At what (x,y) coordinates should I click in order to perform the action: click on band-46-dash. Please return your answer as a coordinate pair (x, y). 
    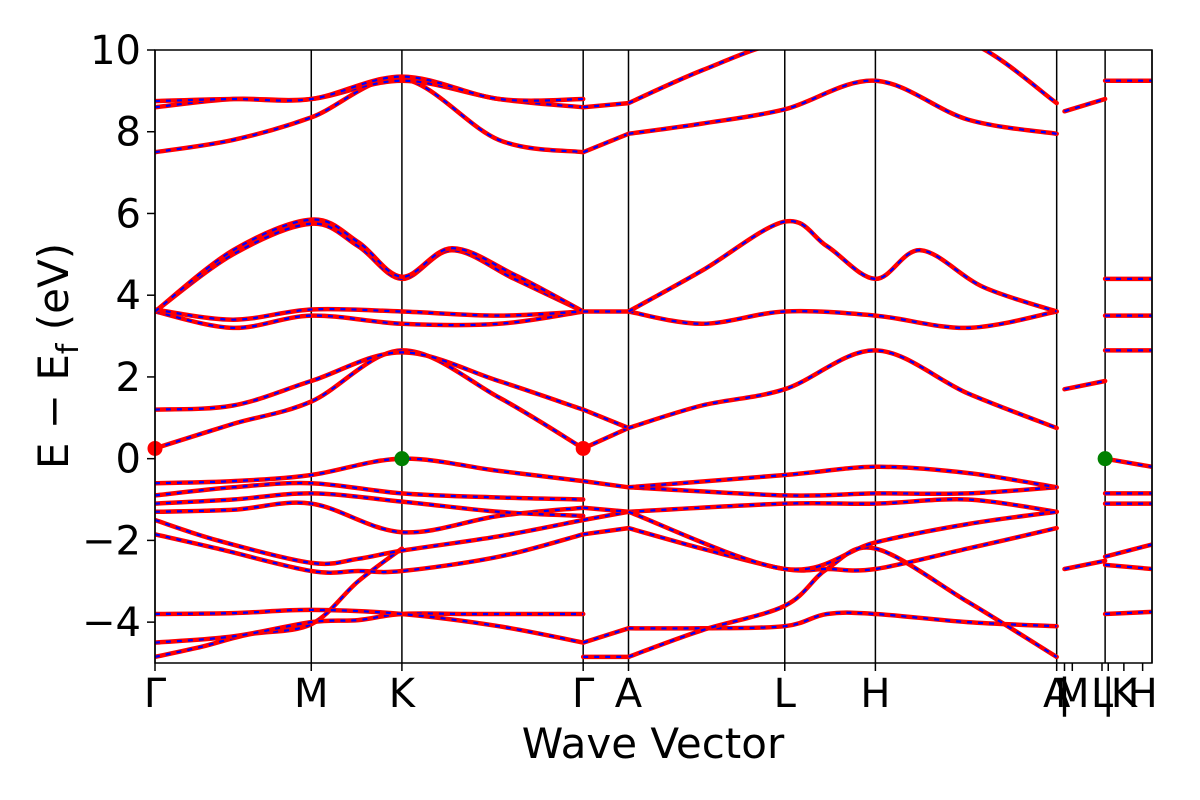
    Looking at the image, I should click on (1128, 567).